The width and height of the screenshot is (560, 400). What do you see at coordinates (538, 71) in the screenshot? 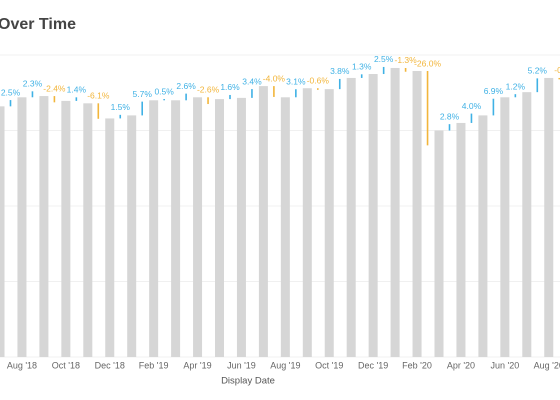
I see `change-label: 5.2%` at bounding box center [538, 71].